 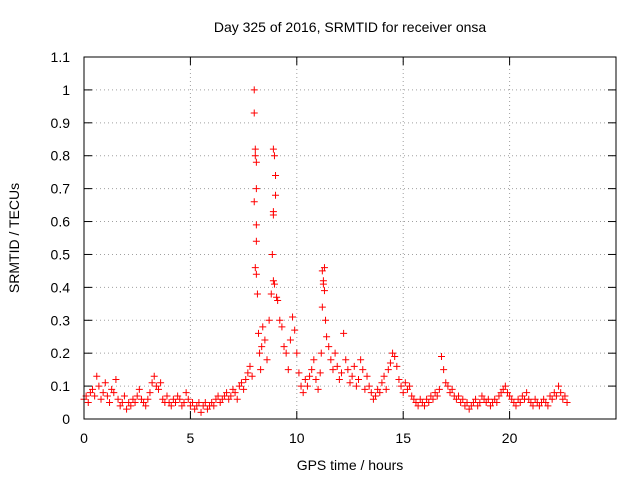 I want to click on x-tick-labels: 0 5 10 15 20, so click(x=298, y=438).